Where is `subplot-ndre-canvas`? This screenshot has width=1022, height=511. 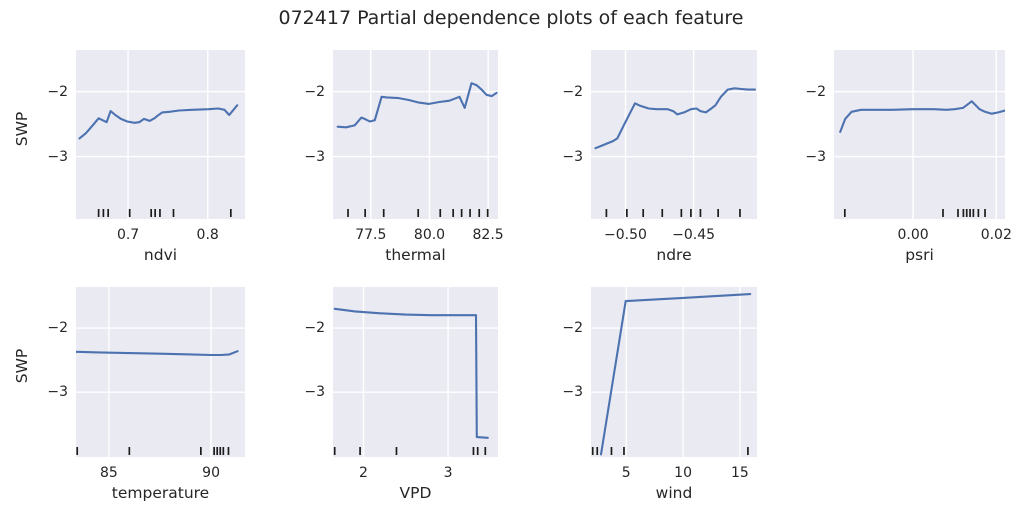 subplot-ndre-canvas is located at coordinates (674, 134).